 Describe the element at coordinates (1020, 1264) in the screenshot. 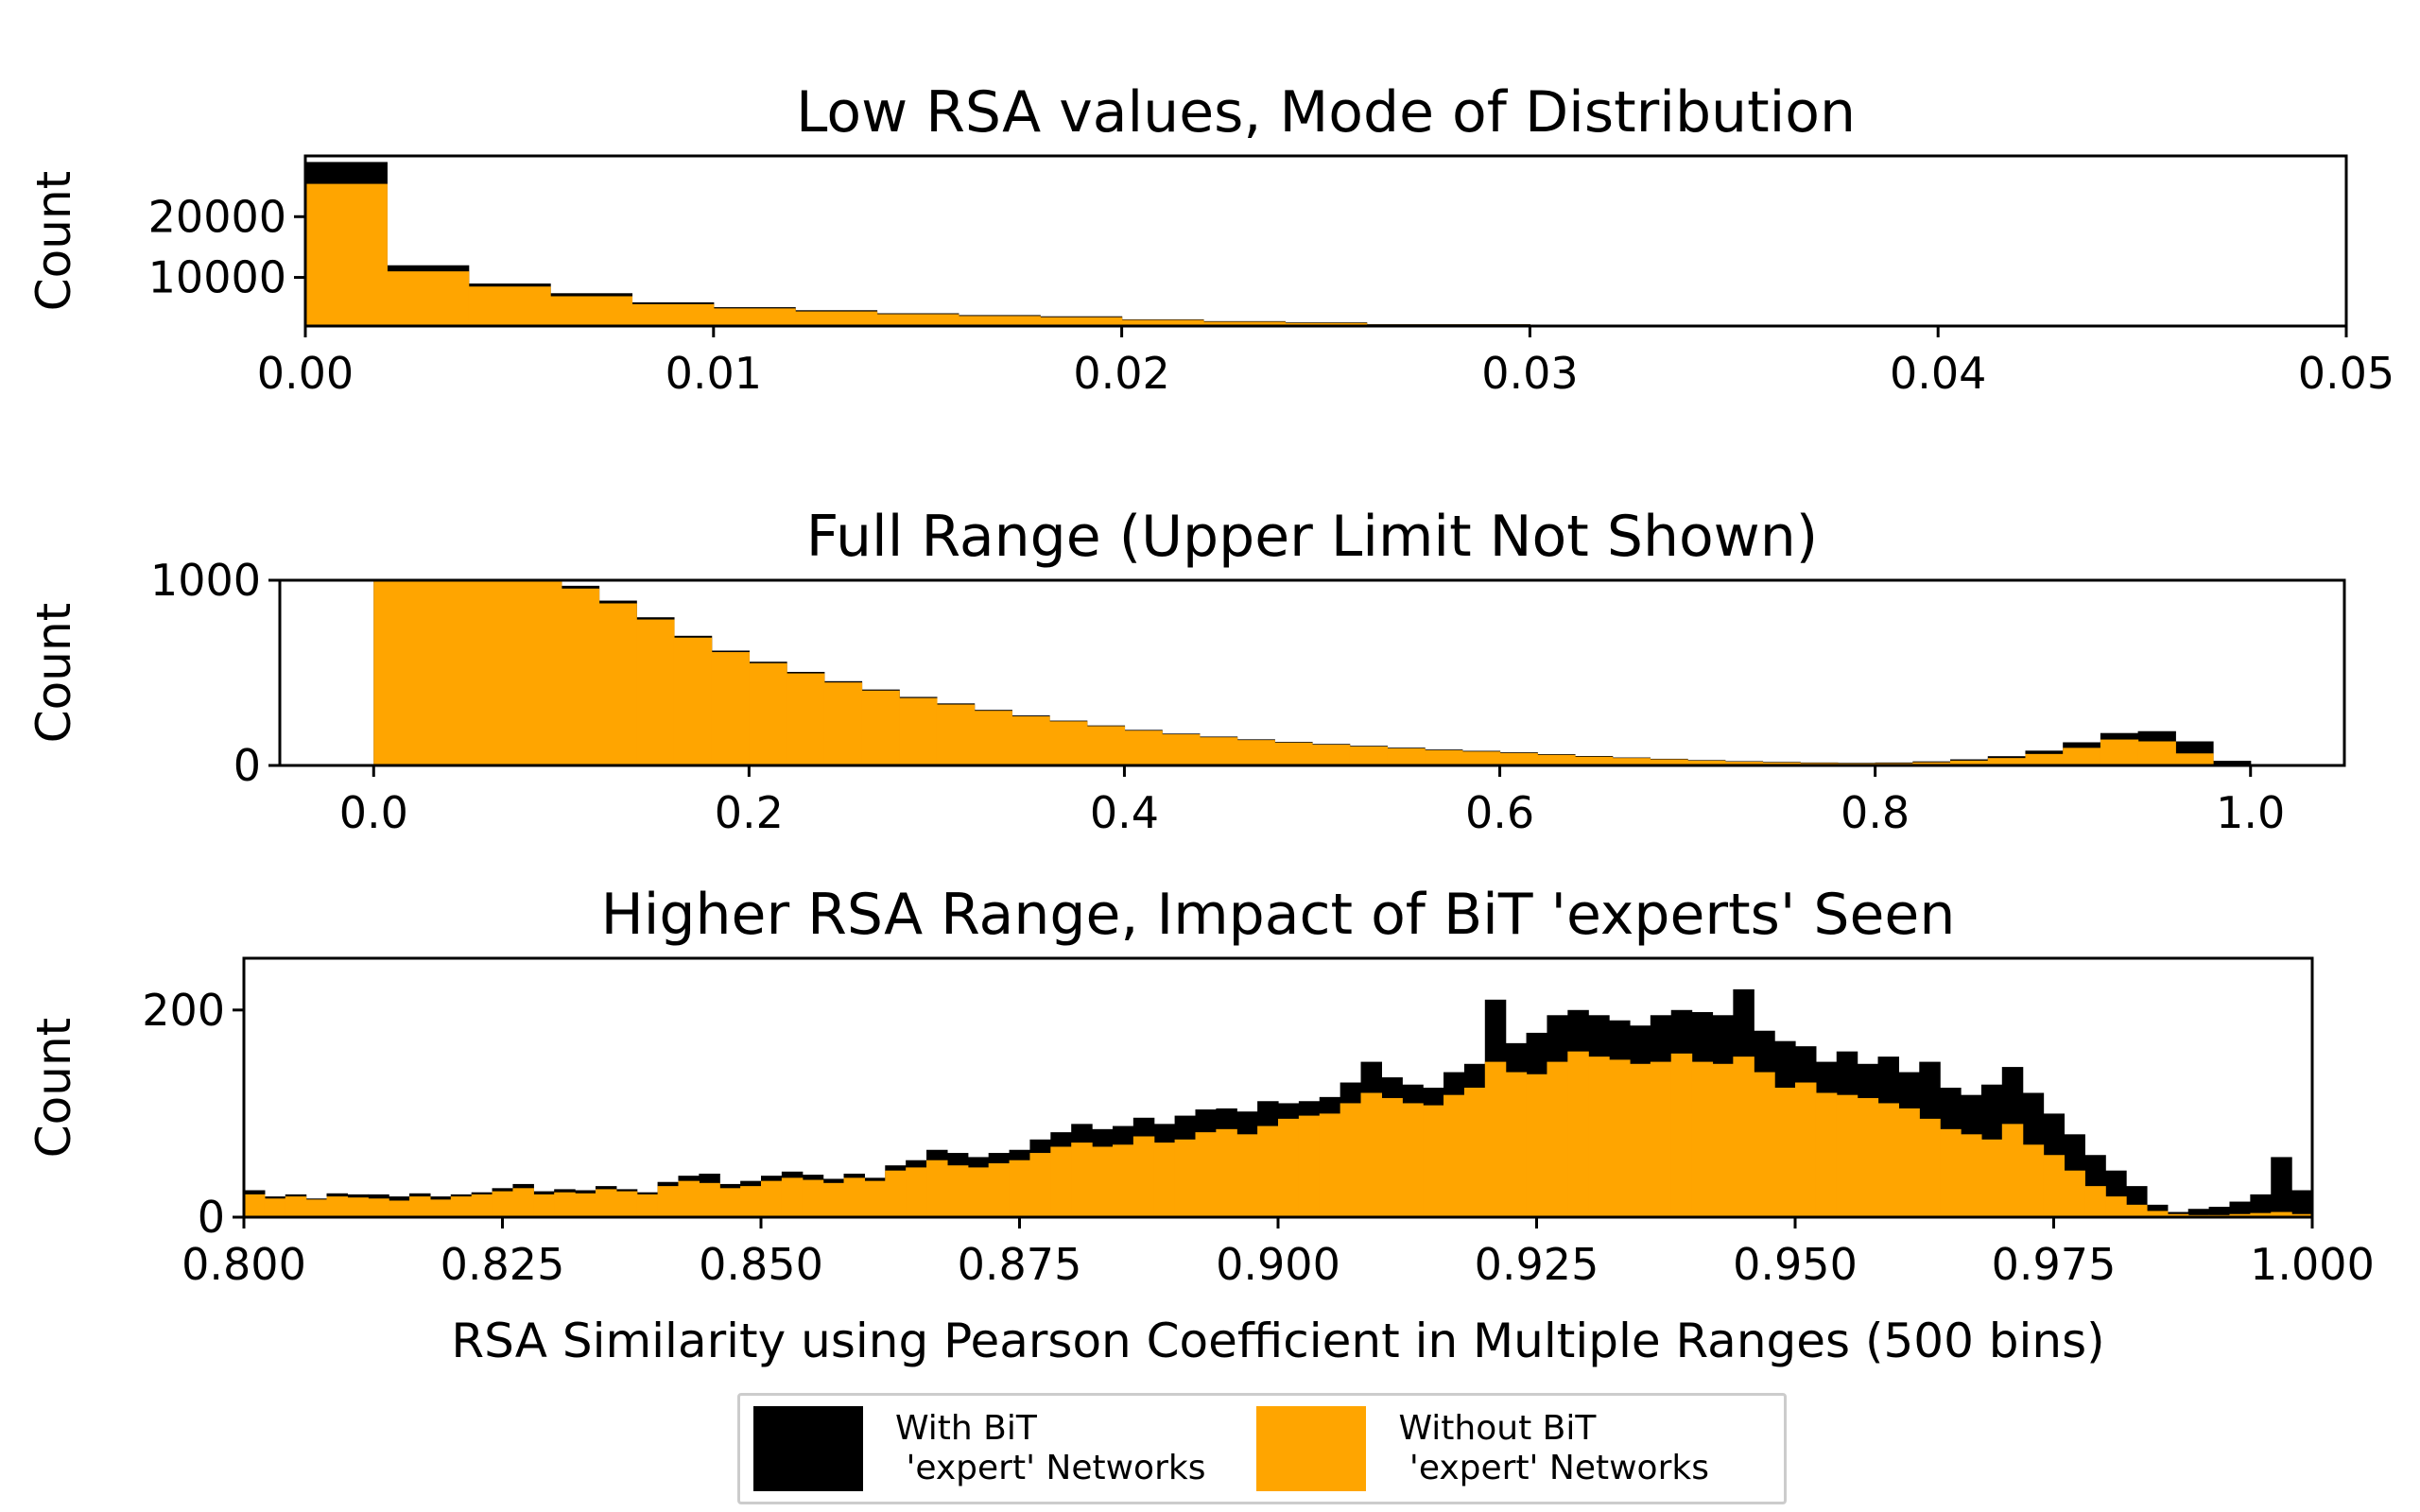

I see `x-tick-label: 0.875` at that location.